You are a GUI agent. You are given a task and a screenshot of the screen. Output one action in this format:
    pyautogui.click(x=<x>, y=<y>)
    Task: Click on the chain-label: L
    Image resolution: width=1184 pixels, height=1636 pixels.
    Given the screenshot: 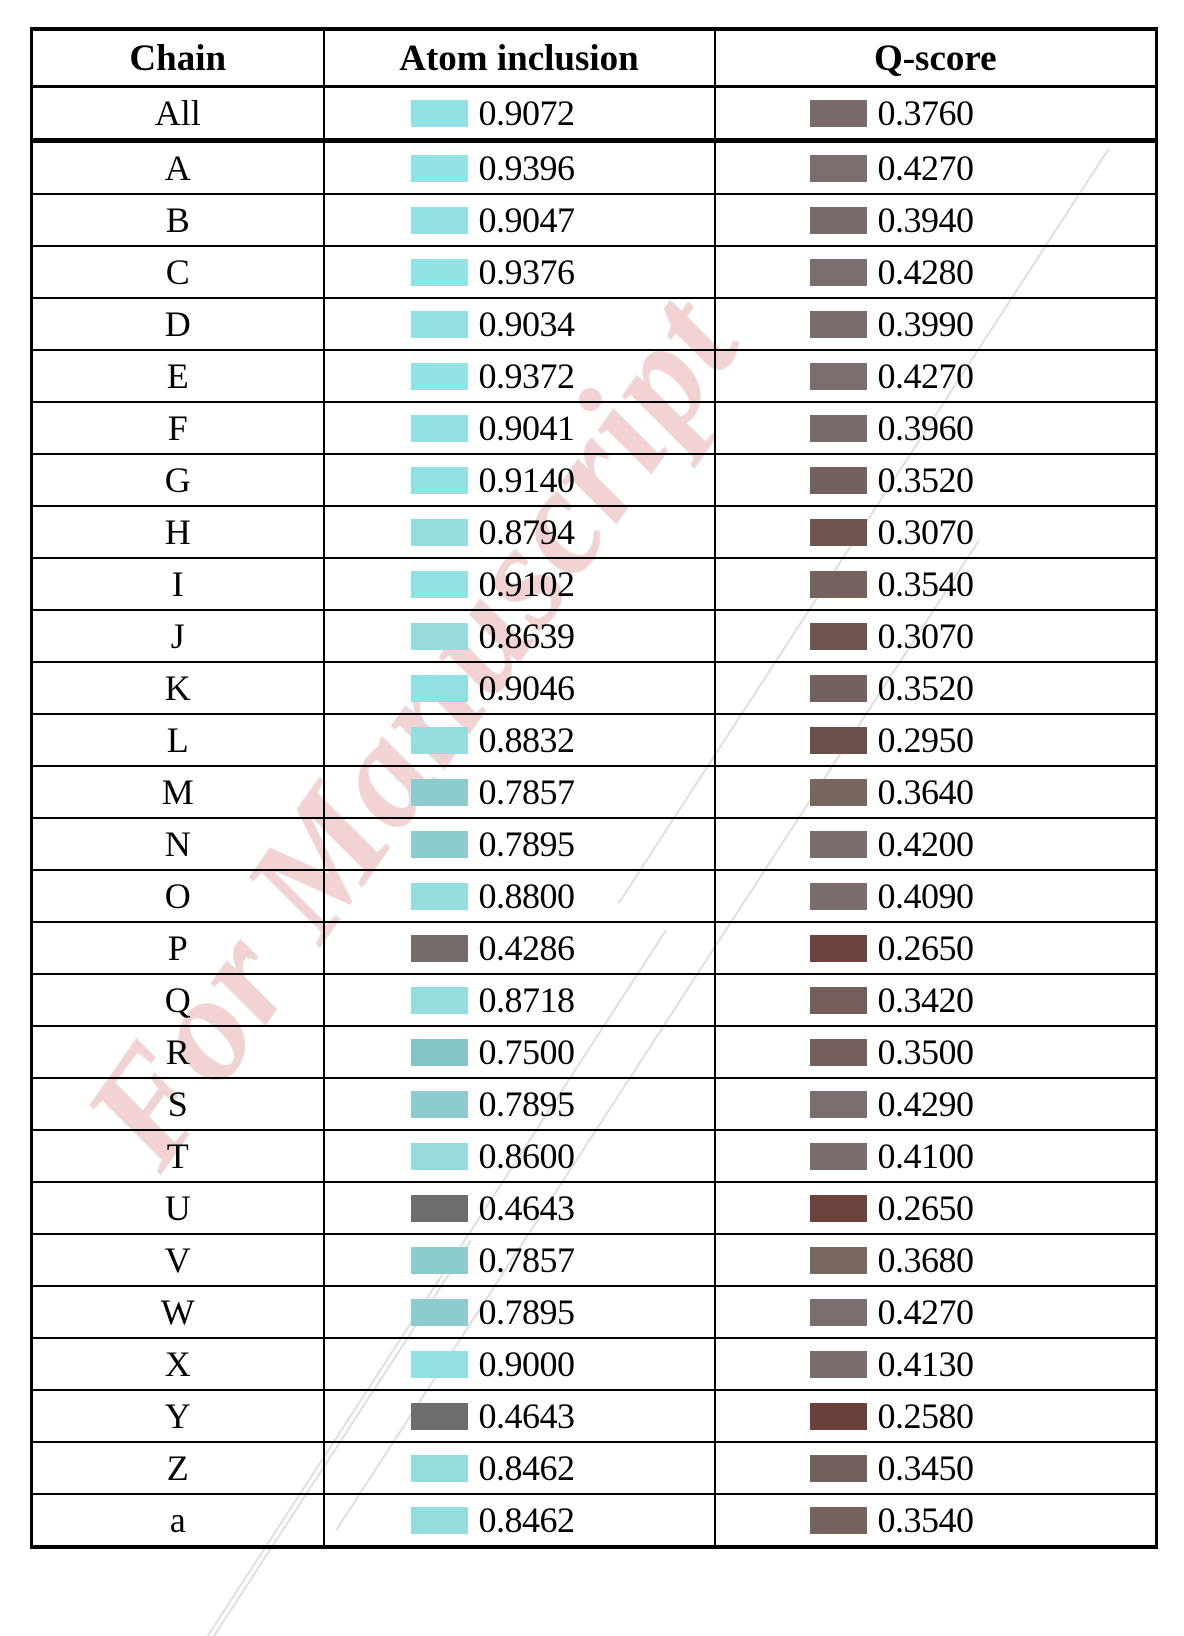 What is the action you would take?
    pyautogui.click(x=177, y=740)
    